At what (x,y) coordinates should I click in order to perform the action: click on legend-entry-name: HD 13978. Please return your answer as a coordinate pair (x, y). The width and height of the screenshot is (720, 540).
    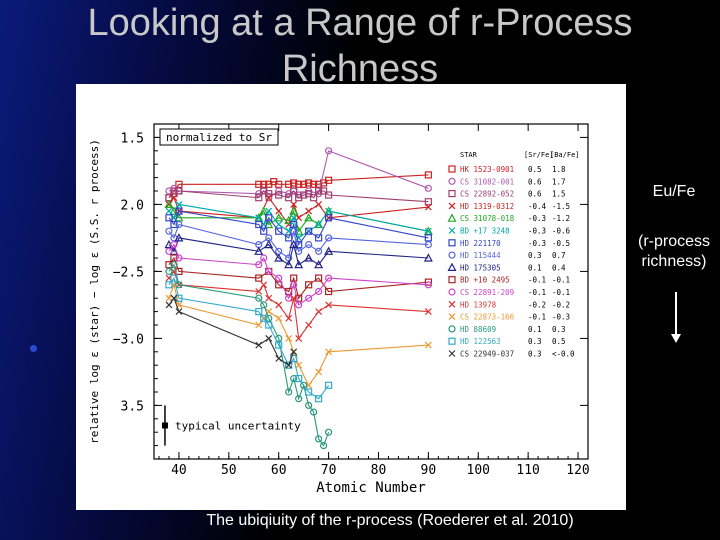
    Looking at the image, I should click on (478, 304).